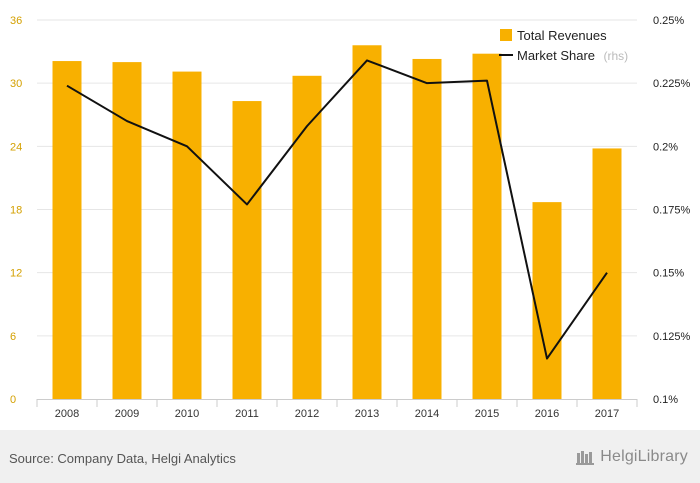 The width and height of the screenshot is (700, 483). Describe the element at coordinates (487, 414) in the screenshot. I see `x-tick-label: 2015` at that location.